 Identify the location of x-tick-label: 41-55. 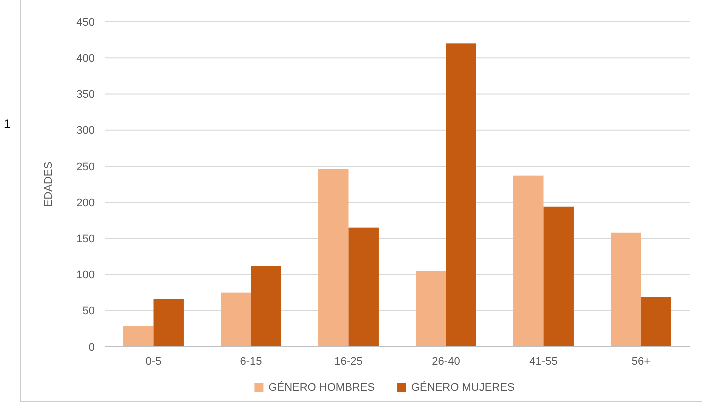
(544, 362).